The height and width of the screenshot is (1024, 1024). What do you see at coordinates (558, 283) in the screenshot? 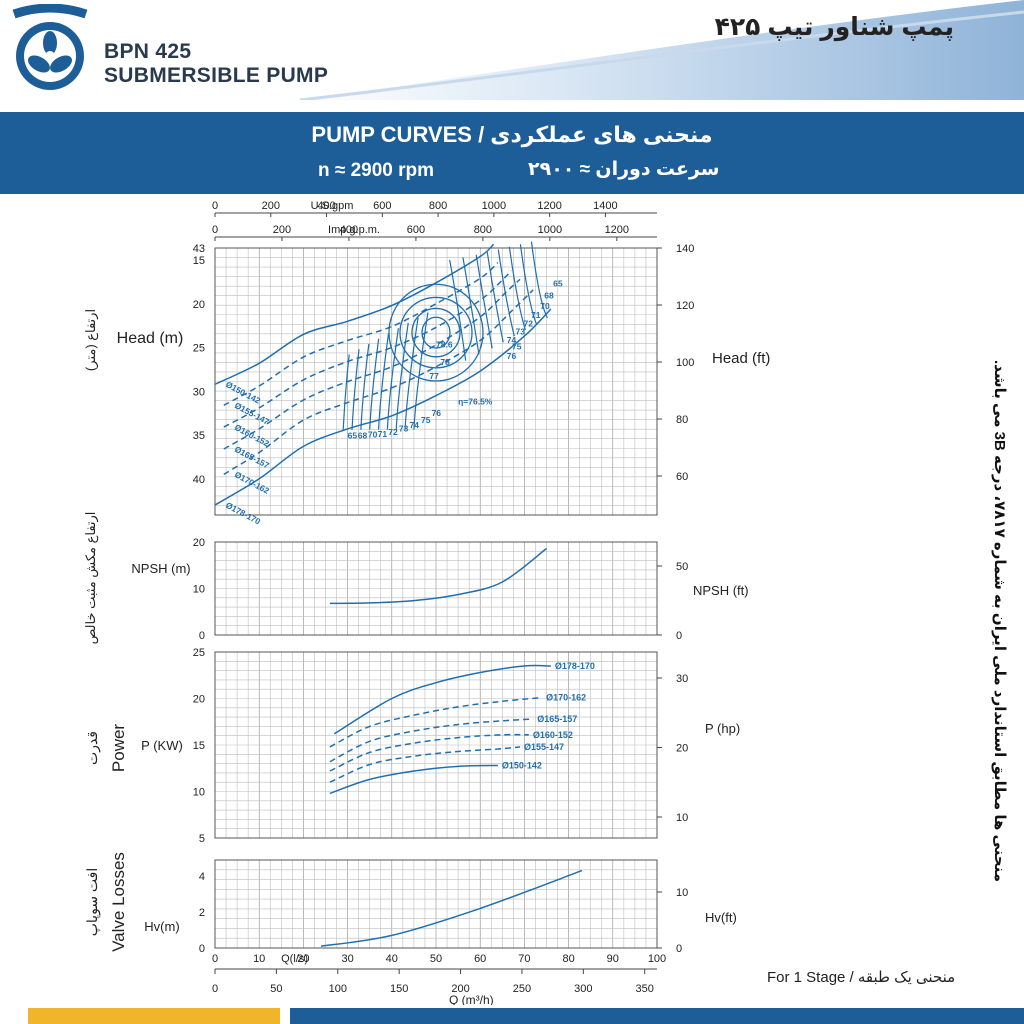
I see `efficiency-label: 65` at bounding box center [558, 283].